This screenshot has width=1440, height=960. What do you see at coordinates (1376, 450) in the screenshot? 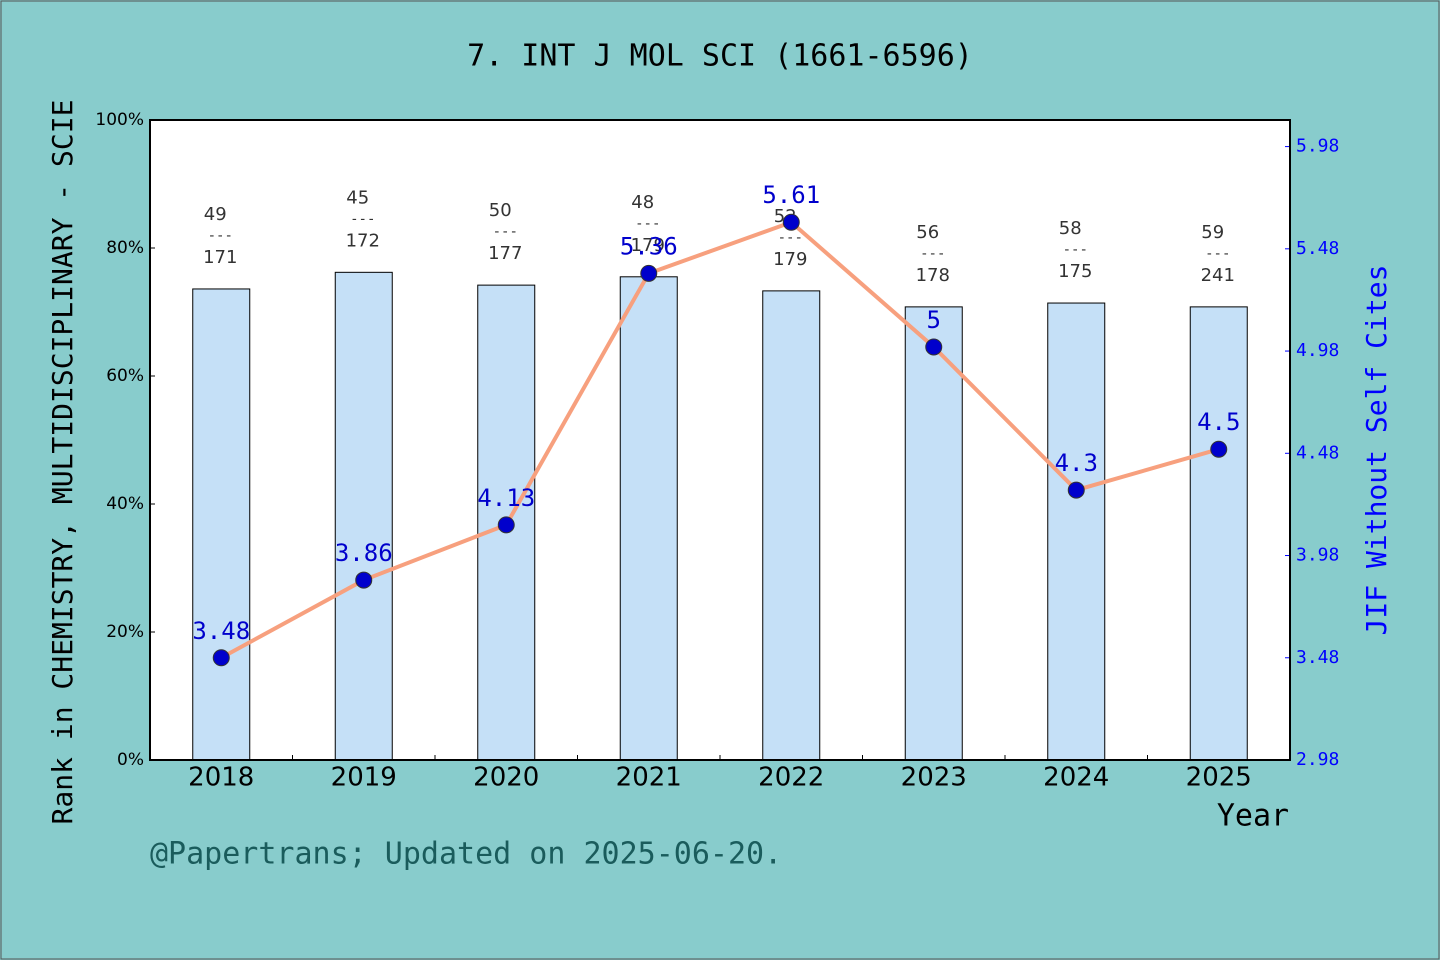
I see `y2-axis-label: JIF Without Self Cites` at bounding box center [1376, 450].